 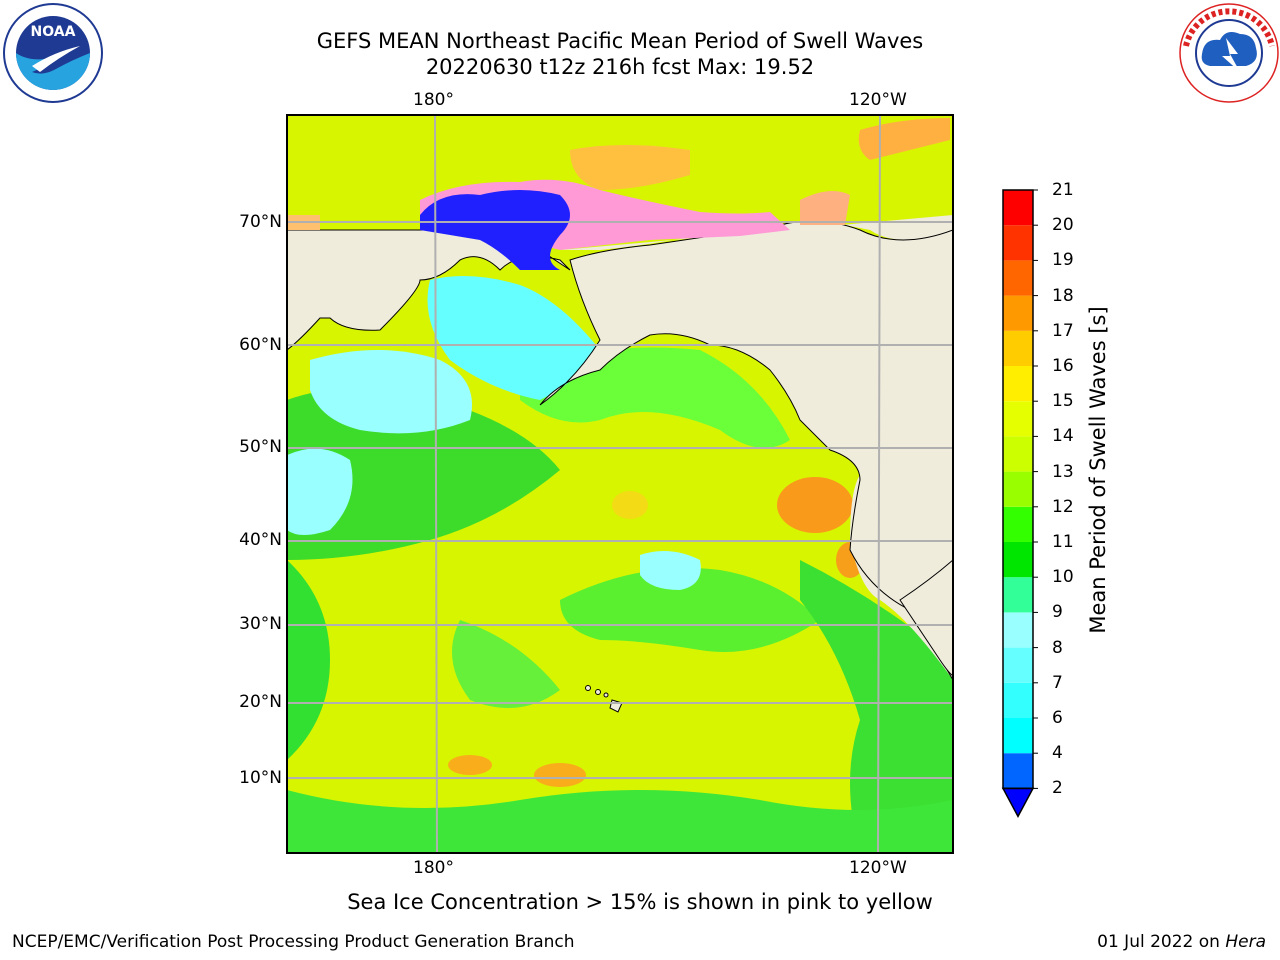 What do you see at coordinates (260, 624) in the screenshot?
I see `lat-label-30n: 30°N` at bounding box center [260, 624].